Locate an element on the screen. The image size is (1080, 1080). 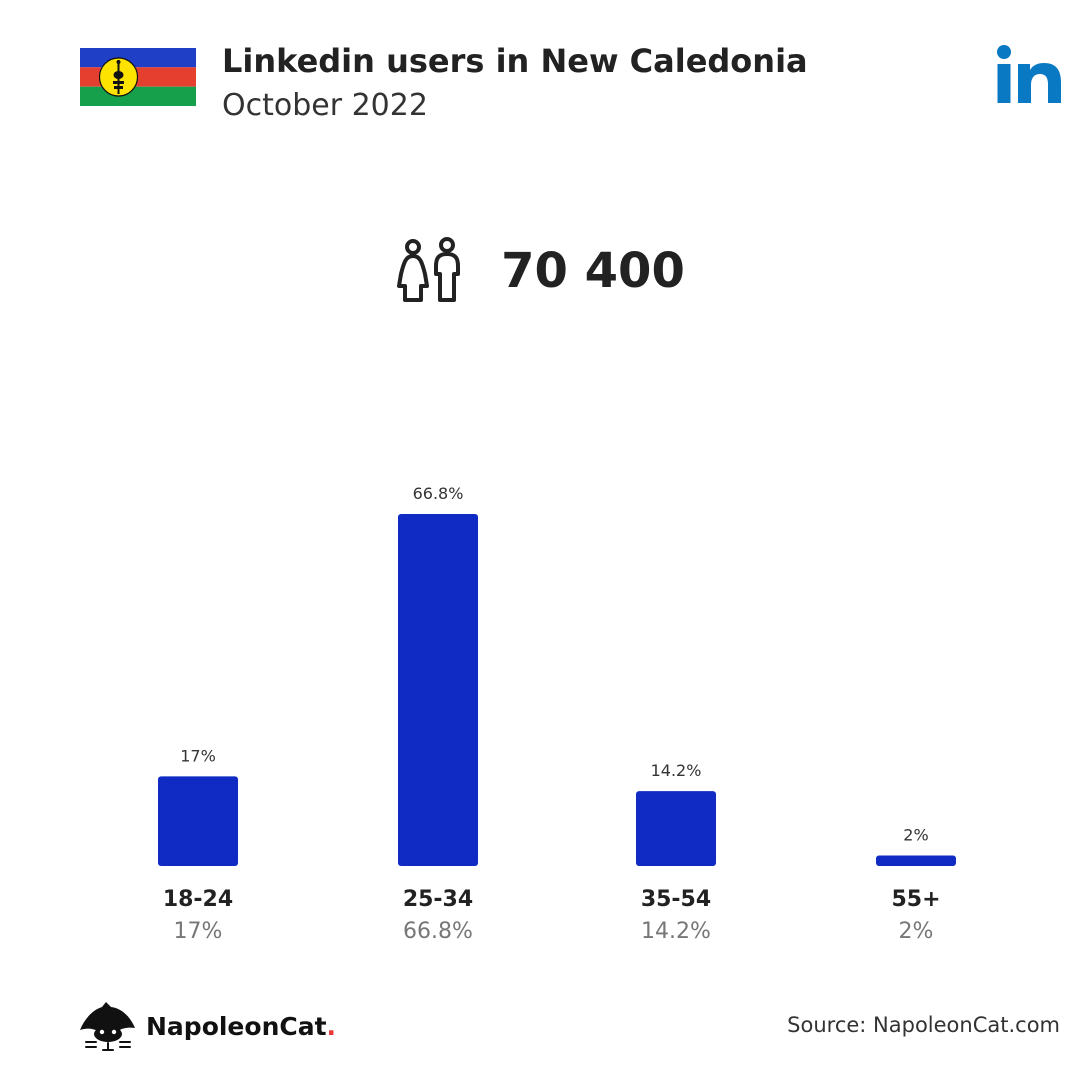
bar-value-label: 2% is located at coordinates (915, 834).